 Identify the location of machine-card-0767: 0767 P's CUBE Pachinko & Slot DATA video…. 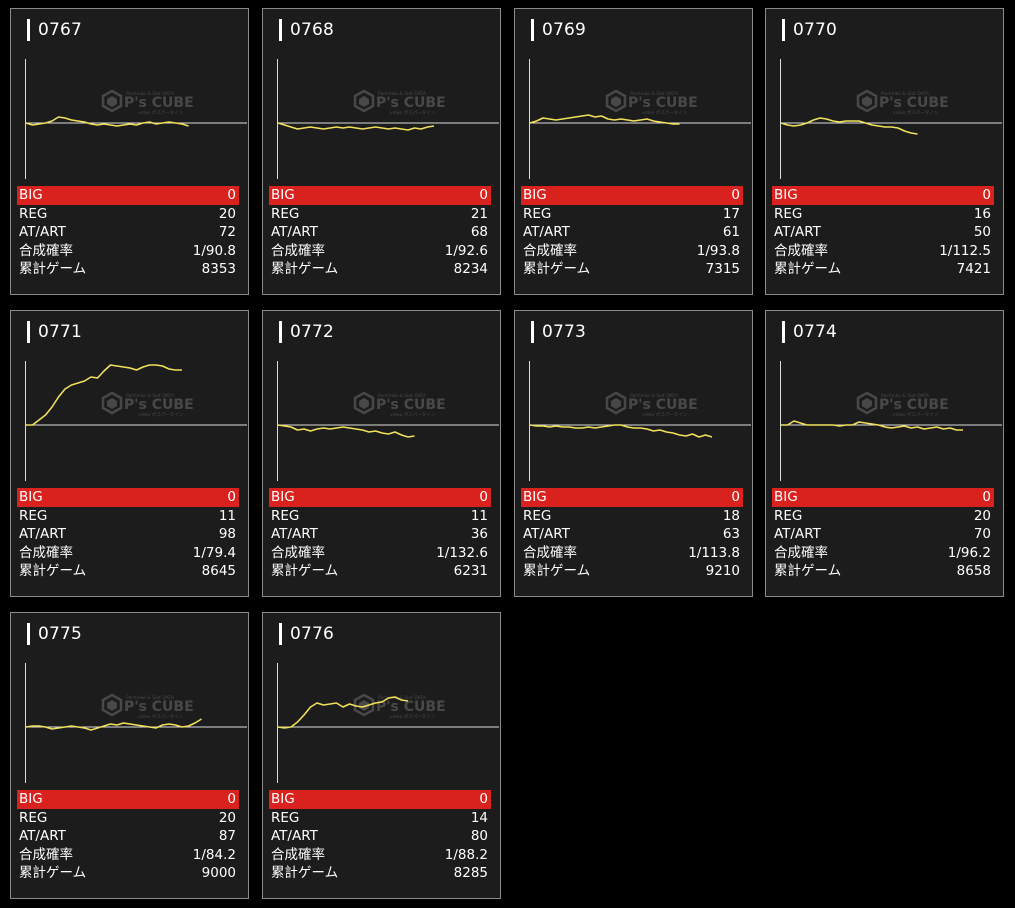
(129, 151).